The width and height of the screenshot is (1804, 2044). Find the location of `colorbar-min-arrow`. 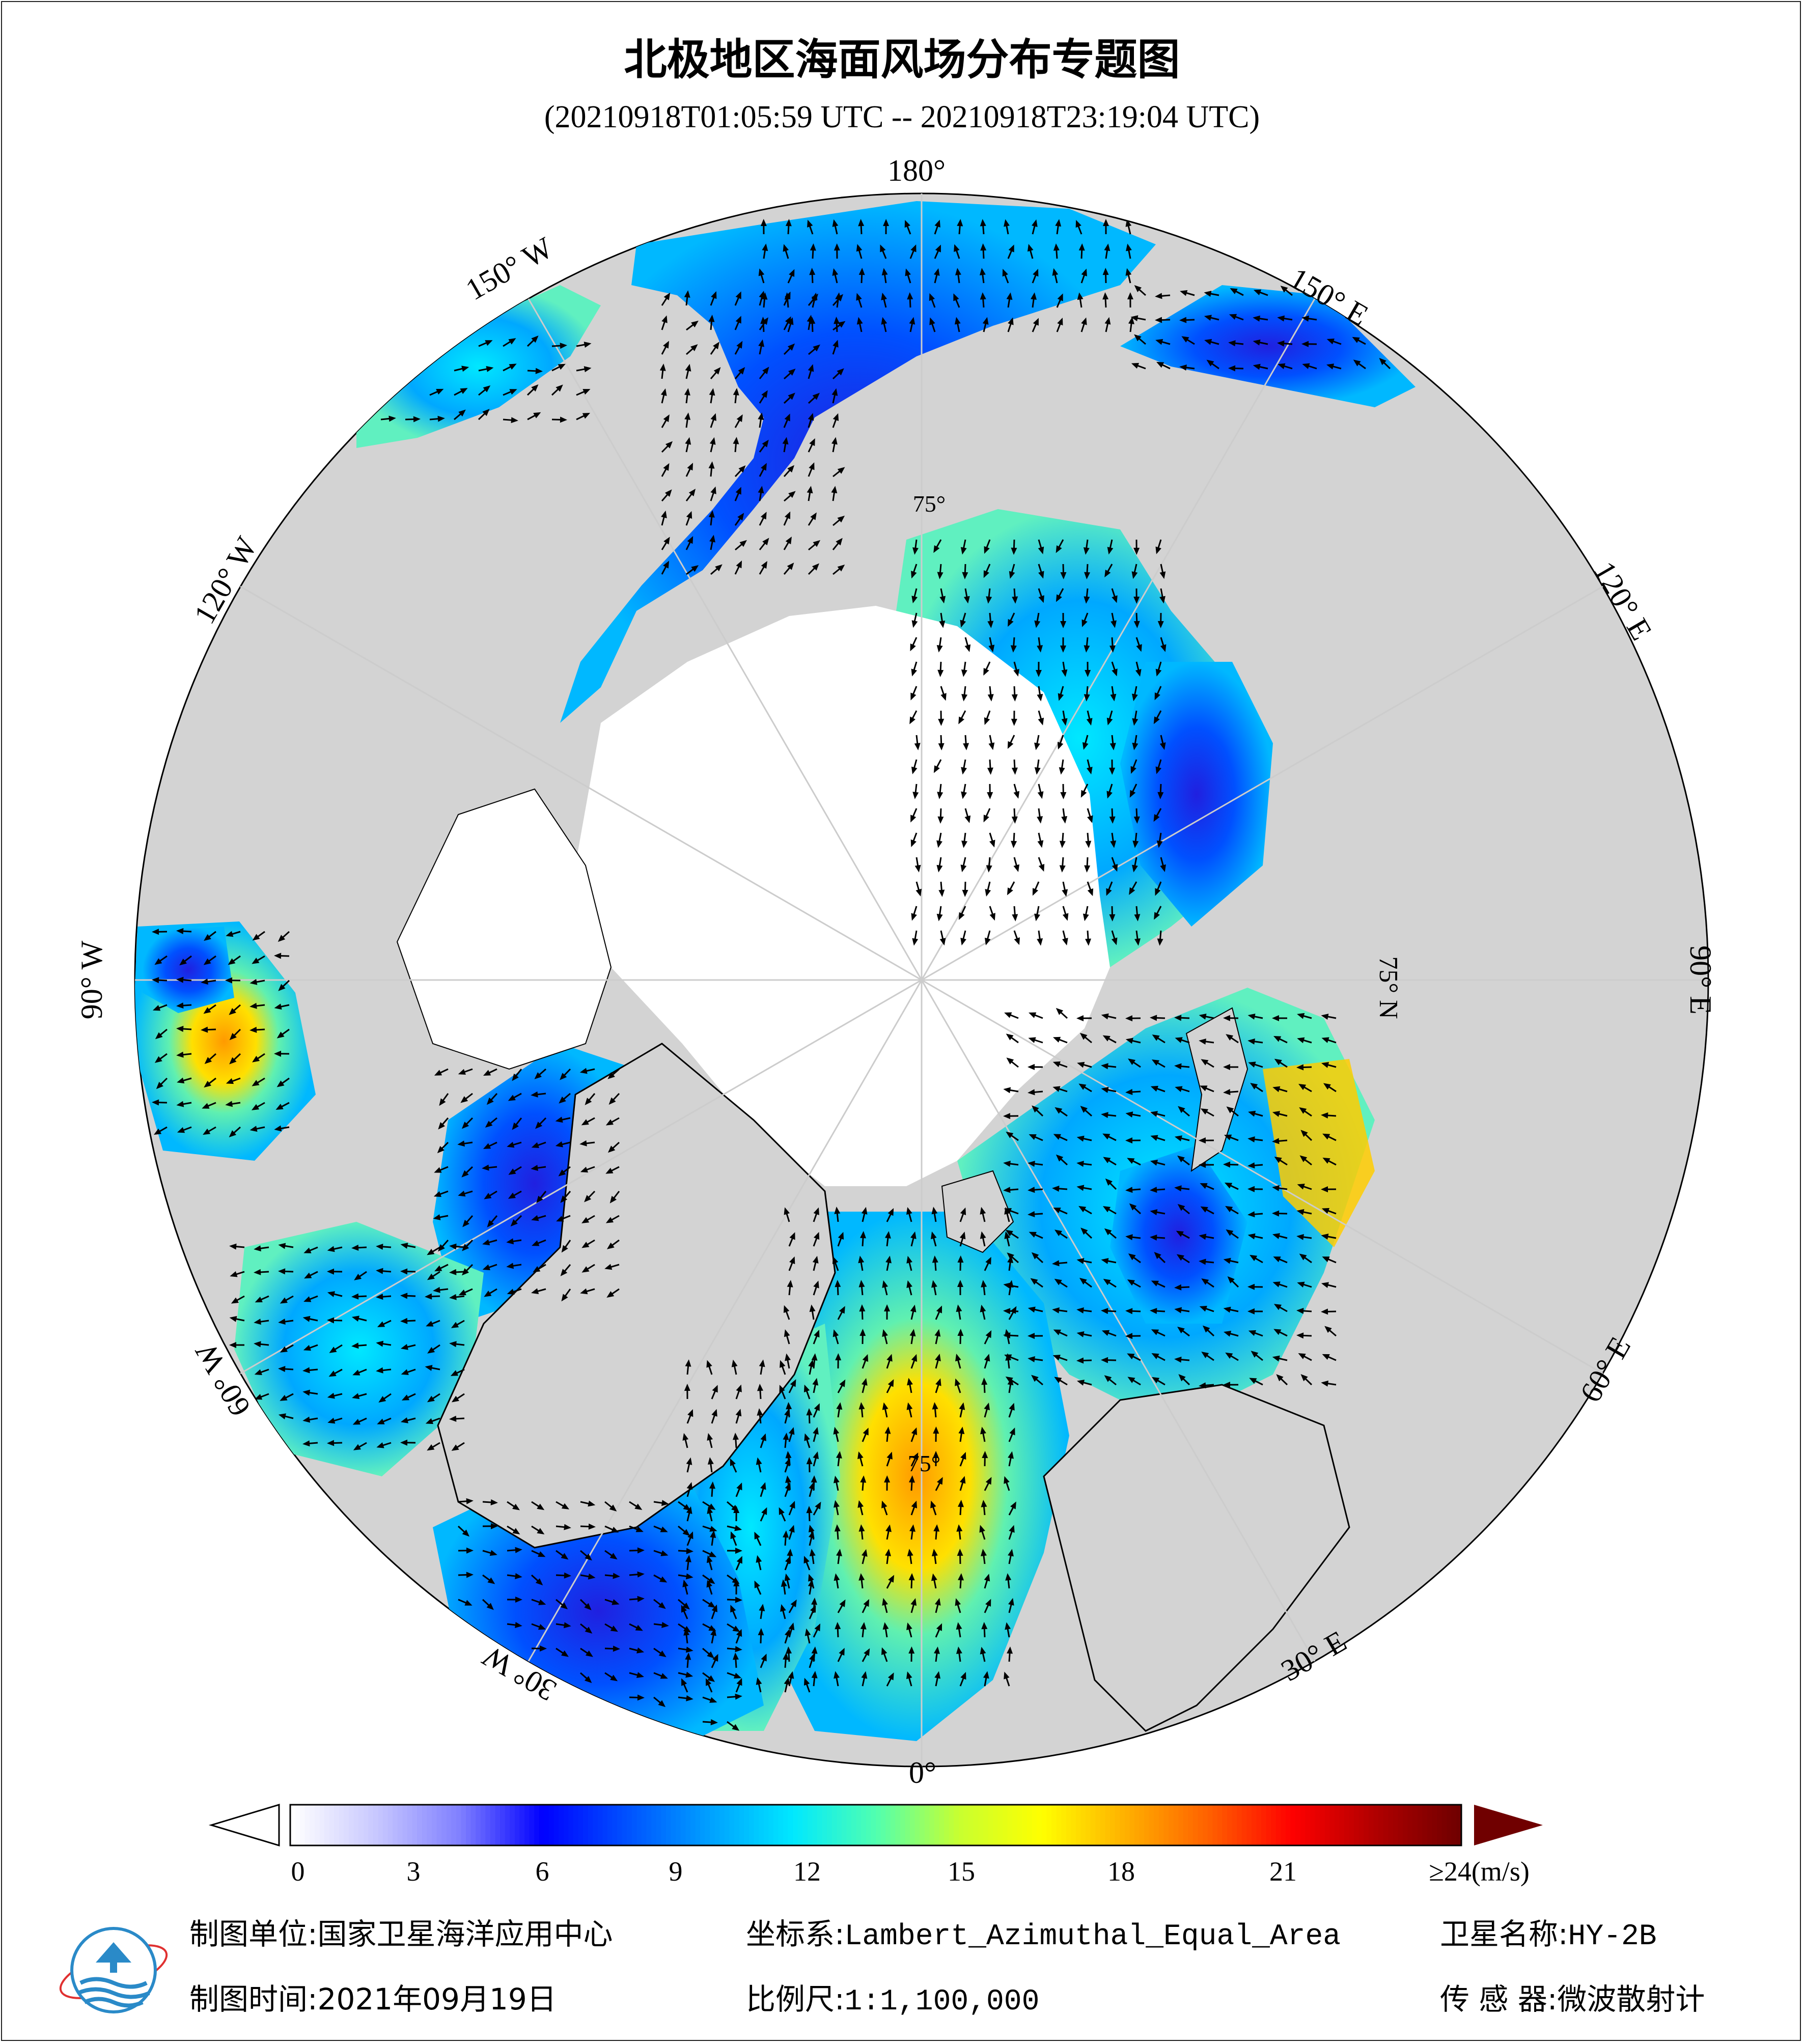

colorbar-min-arrow is located at coordinates (244, 1825).